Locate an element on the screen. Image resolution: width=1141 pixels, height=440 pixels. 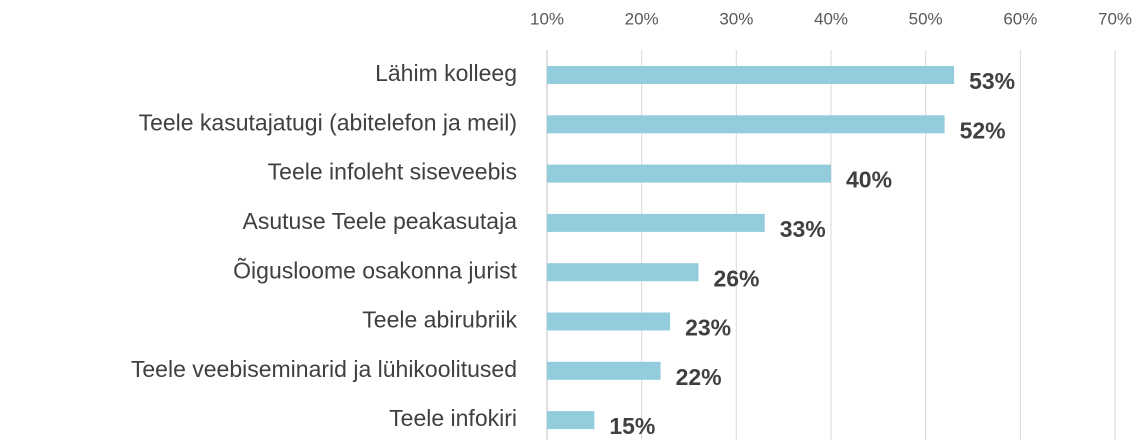
x-tick-label: 60% is located at coordinates (1020, 18).